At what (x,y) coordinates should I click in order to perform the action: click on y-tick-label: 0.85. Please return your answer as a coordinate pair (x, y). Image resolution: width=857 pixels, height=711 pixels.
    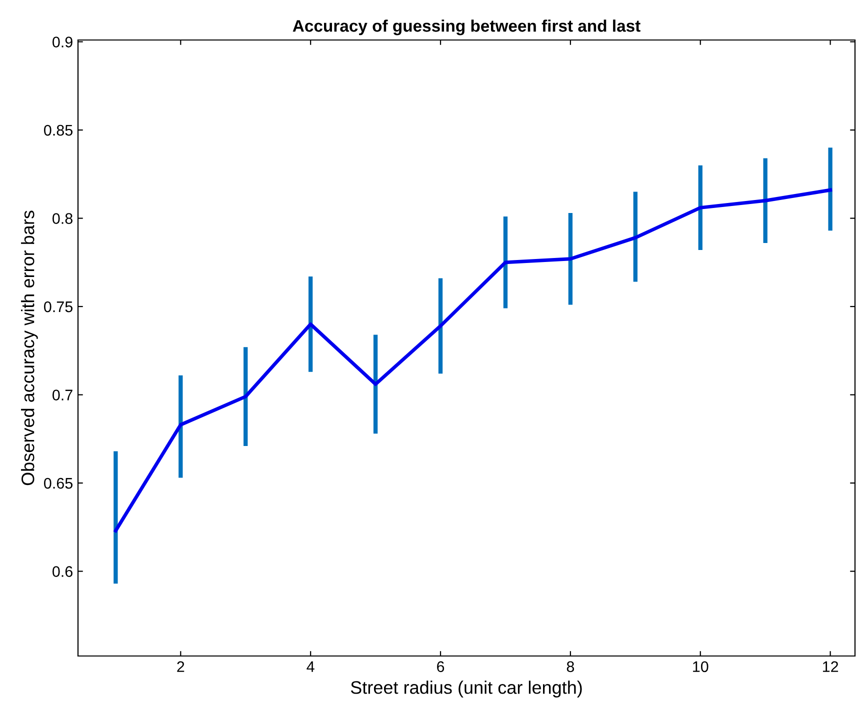
    Looking at the image, I should click on (58, 130).